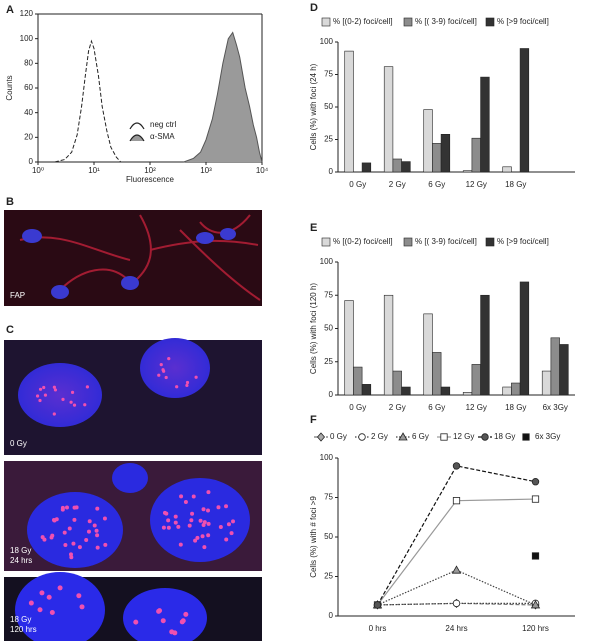 The height and width of the screenshot is (641, 600). What do you see at coordinates (504, 436) in the screenshot?
I see `legend-label: 18 Gy` at bounding box center [504, 436].